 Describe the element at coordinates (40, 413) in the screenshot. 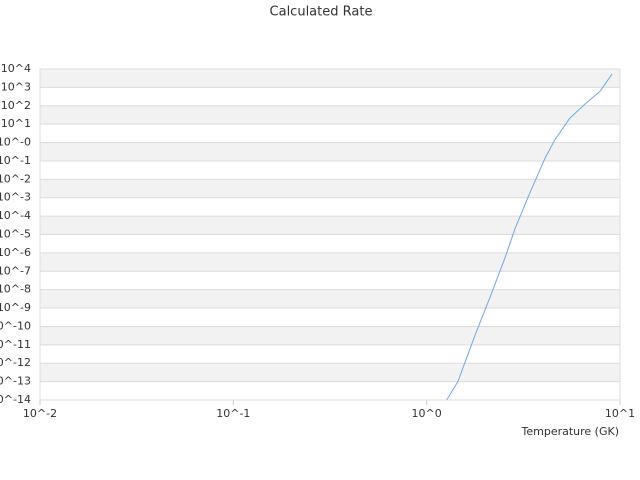

I see `x-tick-label: 10^-2` at that location.